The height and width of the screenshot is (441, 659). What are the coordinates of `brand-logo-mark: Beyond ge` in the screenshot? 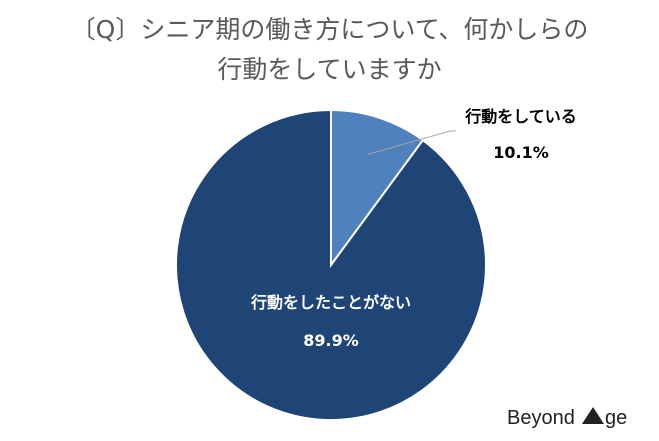 It's located at (567, 418).